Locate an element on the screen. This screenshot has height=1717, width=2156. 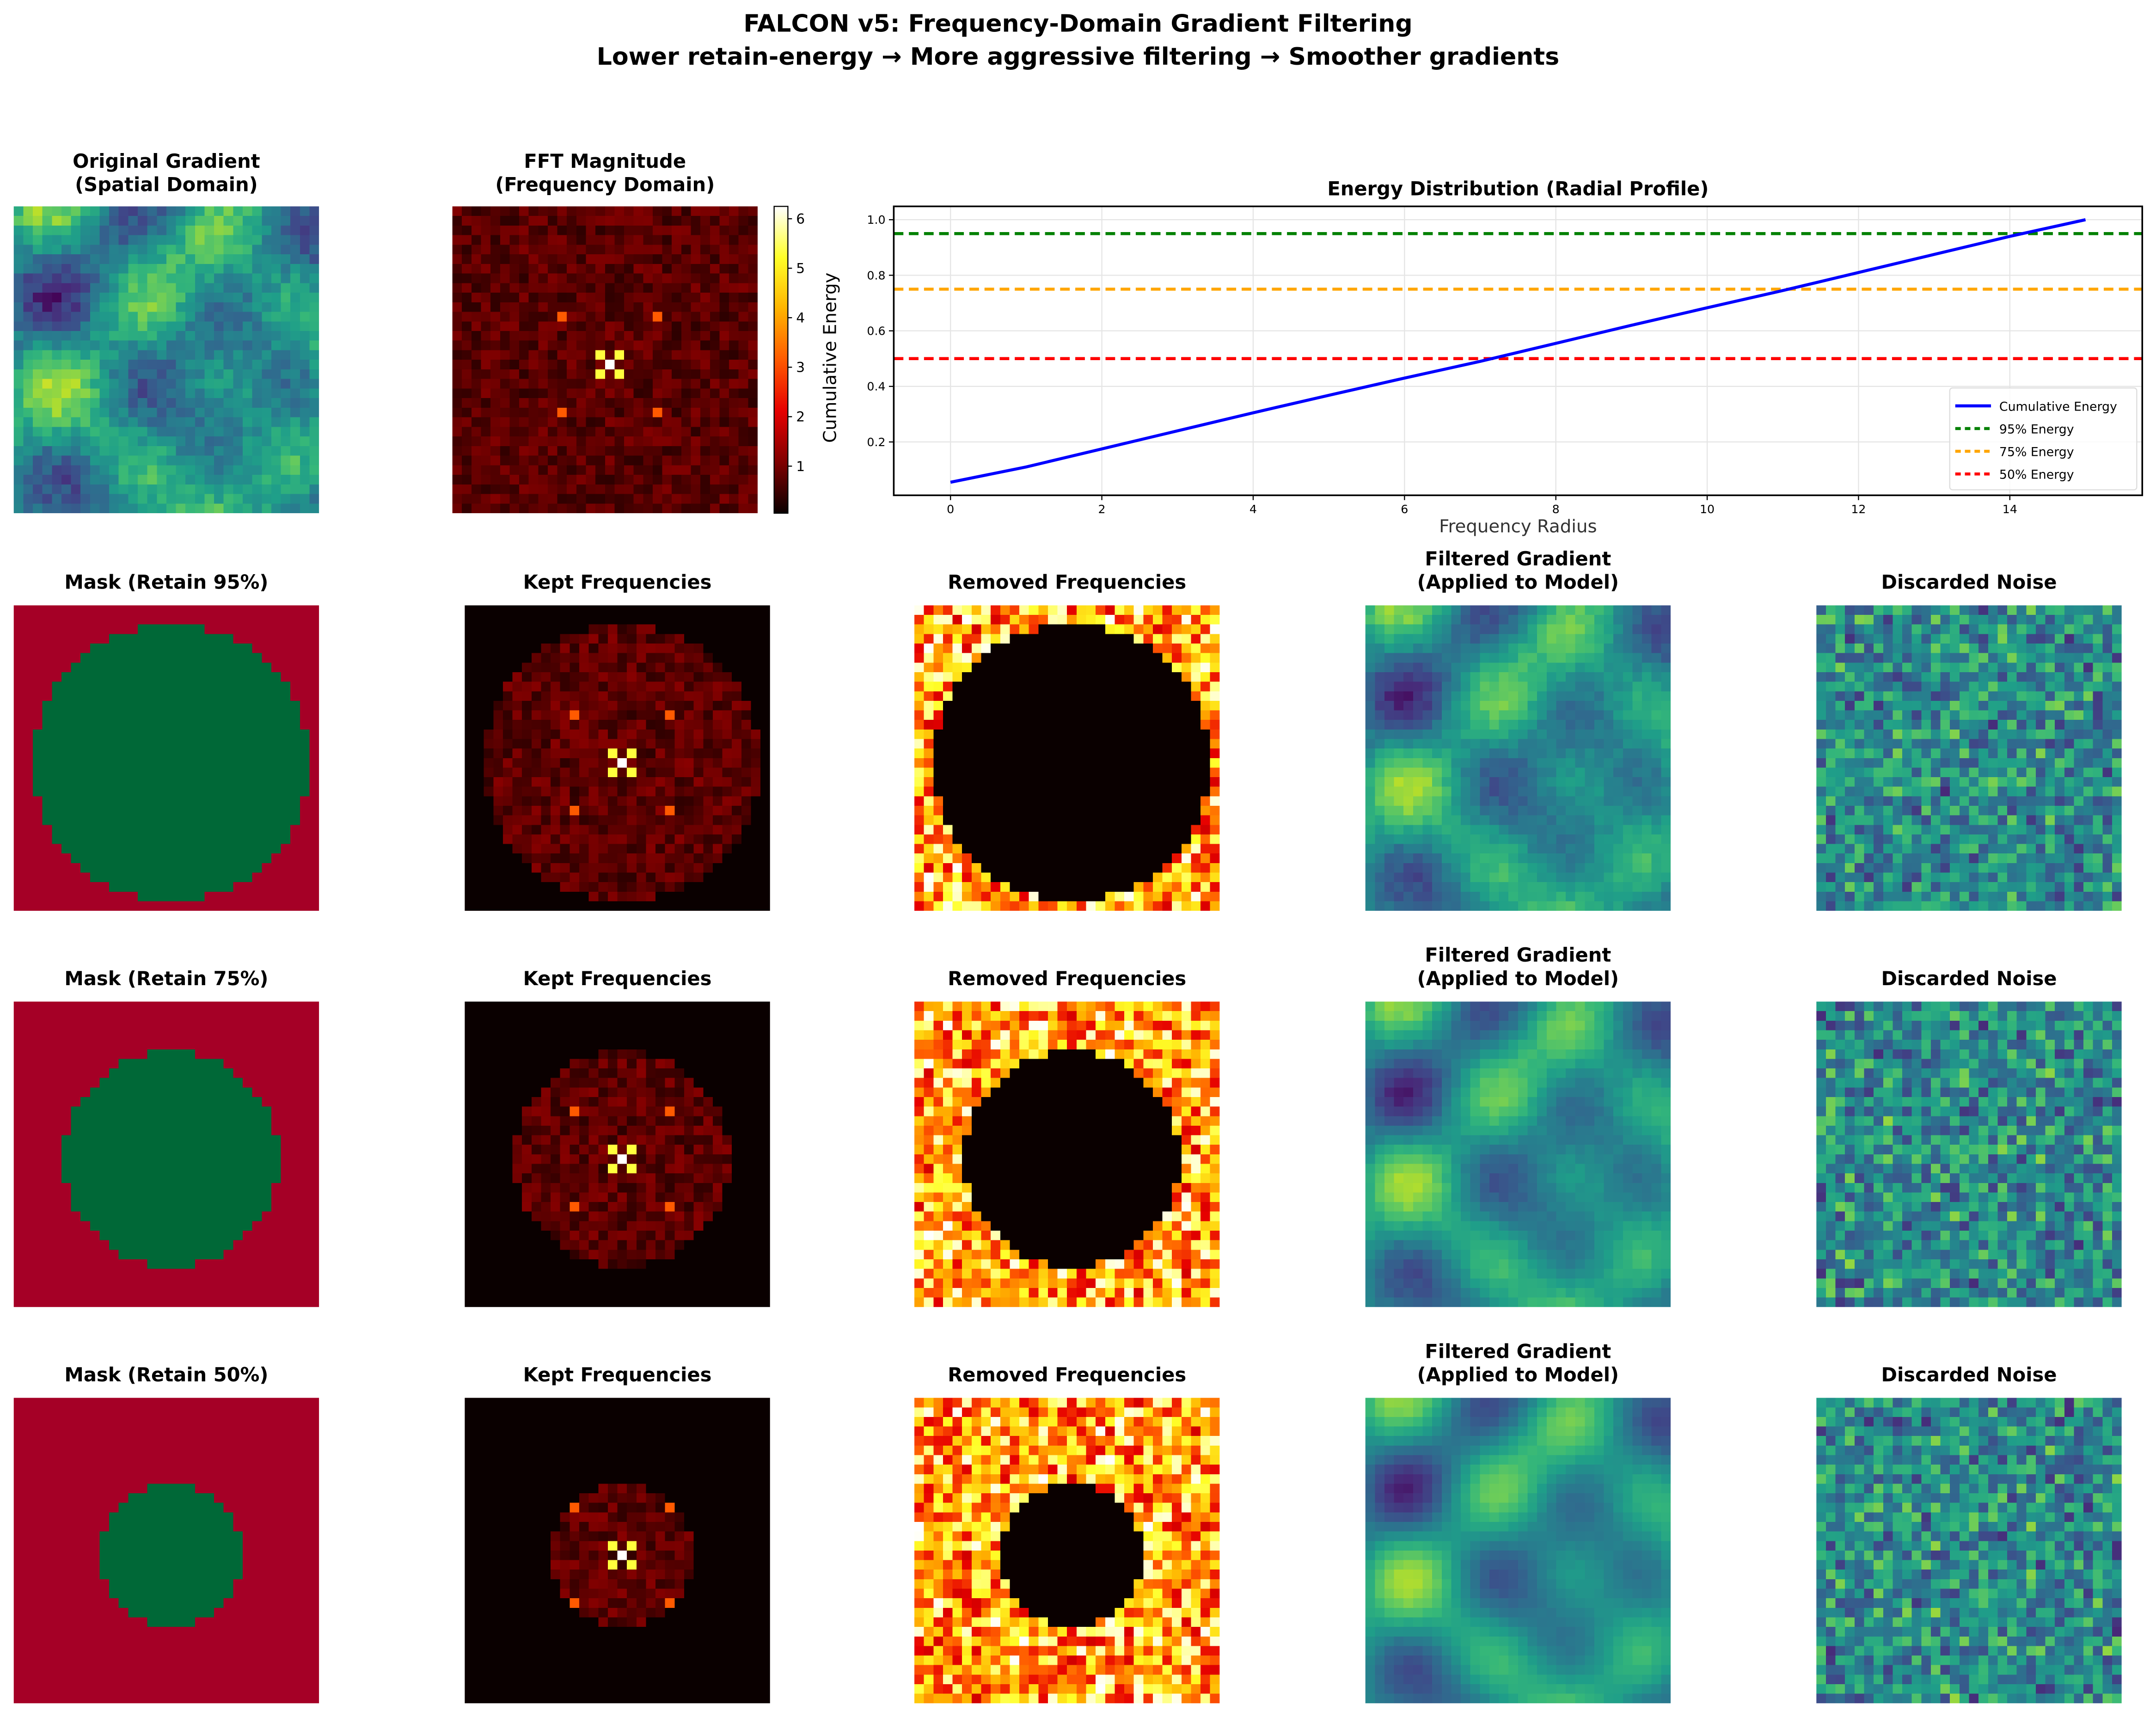
colorbar-tick-label: 5 is located at coordinates (800, 269).